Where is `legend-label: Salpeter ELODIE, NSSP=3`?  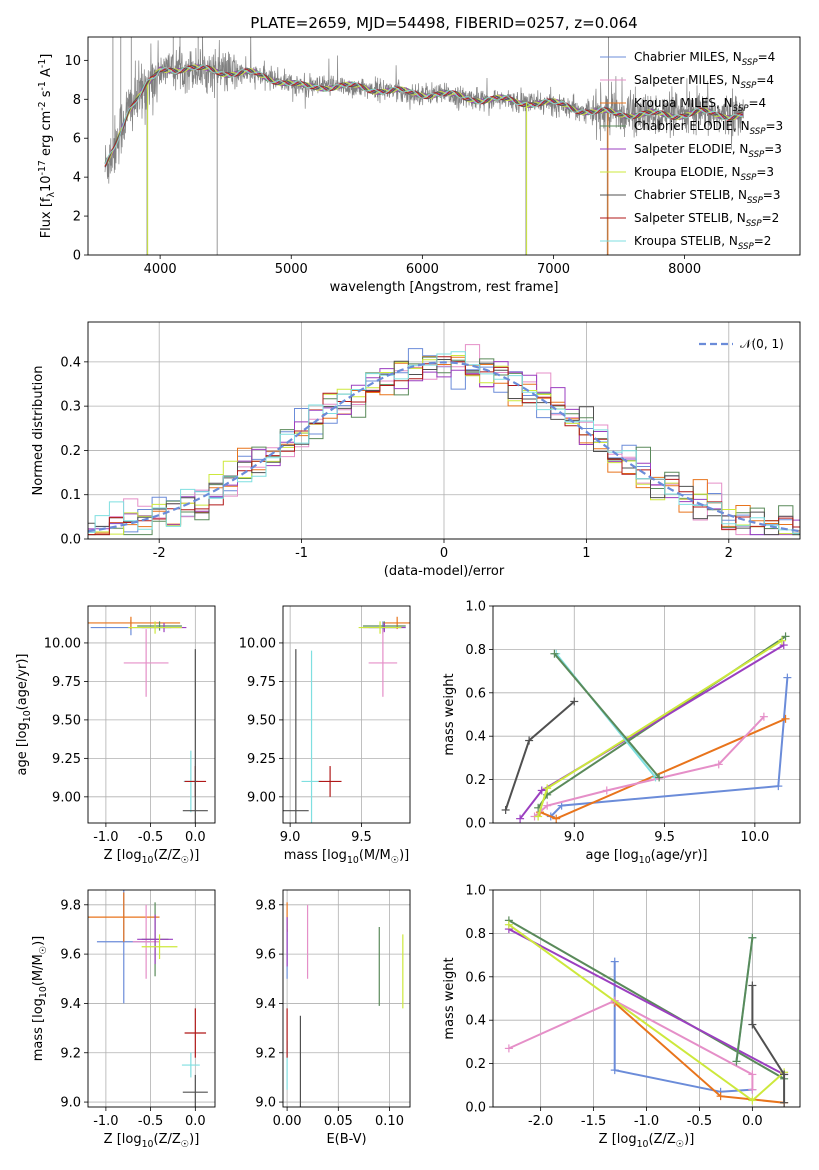
legend-label: Salpeter ELODIE, NSSP=3 is located at coordinates (708, 151).